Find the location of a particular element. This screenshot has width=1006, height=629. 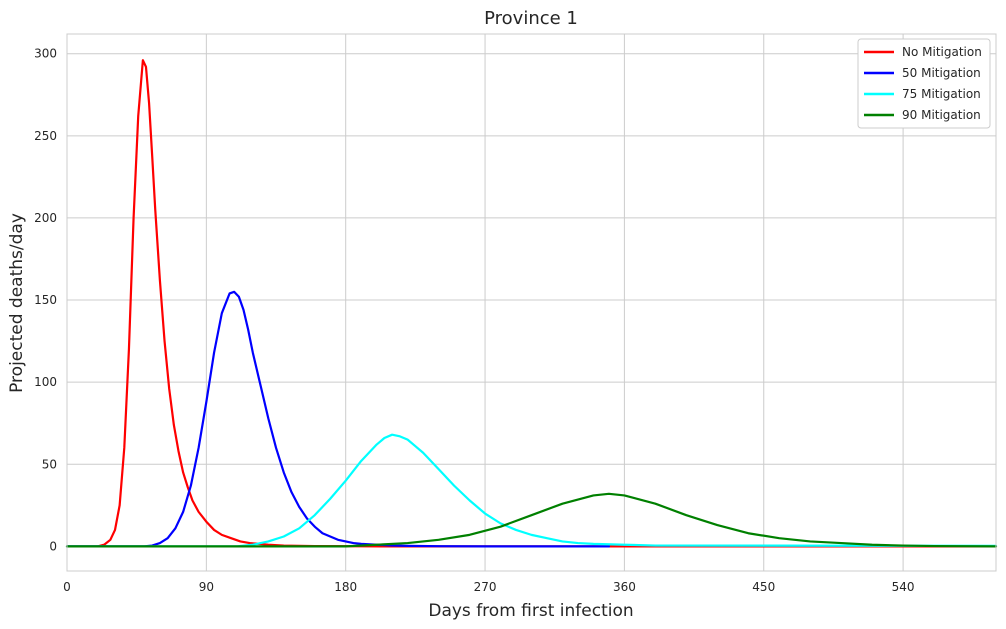

y-axis-label: Projected deaths/day is located at coordinates (17, 303).